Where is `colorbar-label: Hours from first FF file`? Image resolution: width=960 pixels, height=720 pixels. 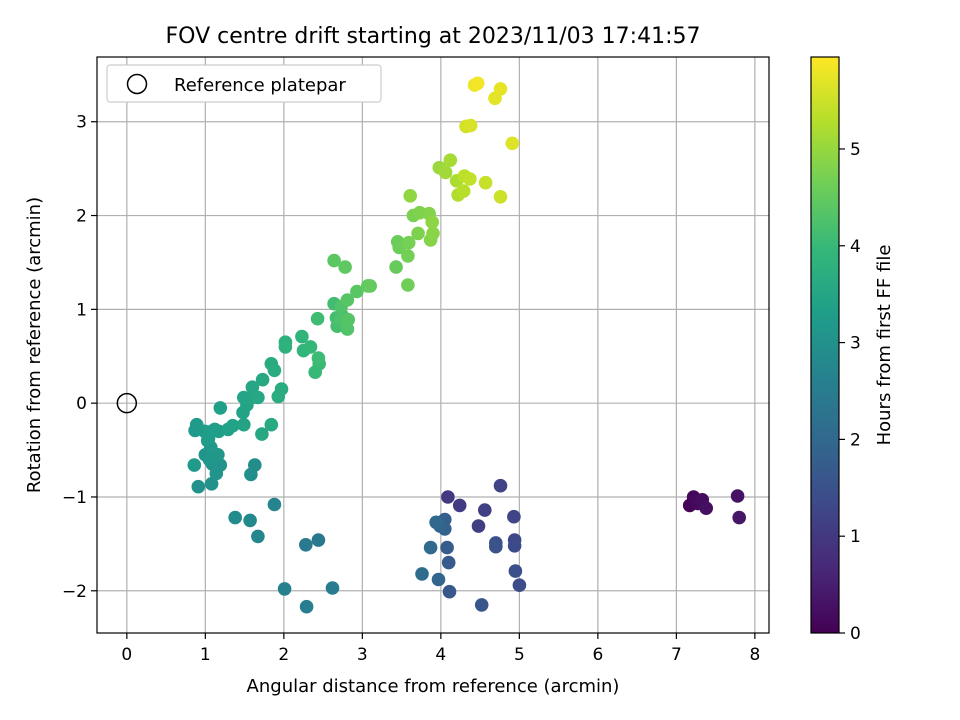
colorbar-label: Hours from first FF file is located at coordinates (884, 345).